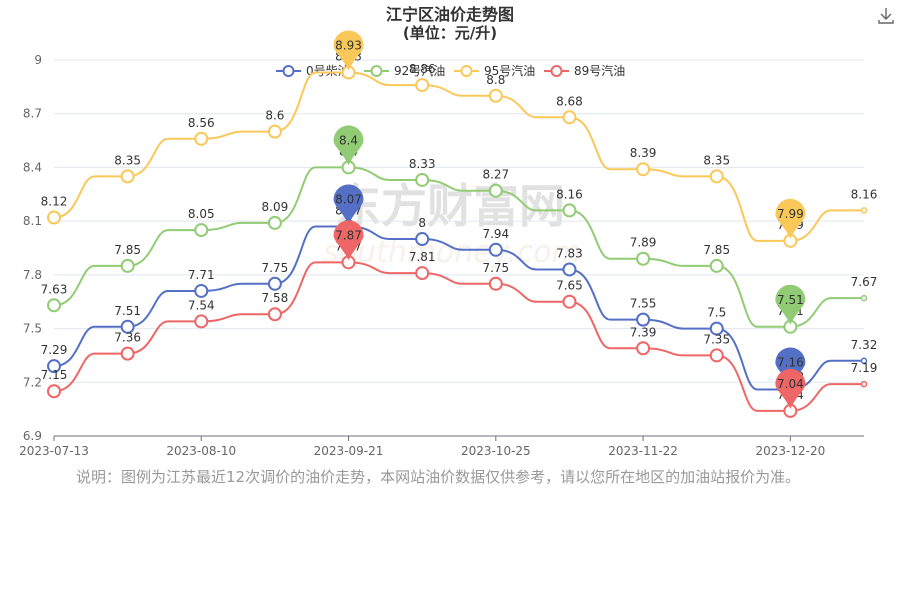  I want to click on data-label: 7.19, so click(864, 368).